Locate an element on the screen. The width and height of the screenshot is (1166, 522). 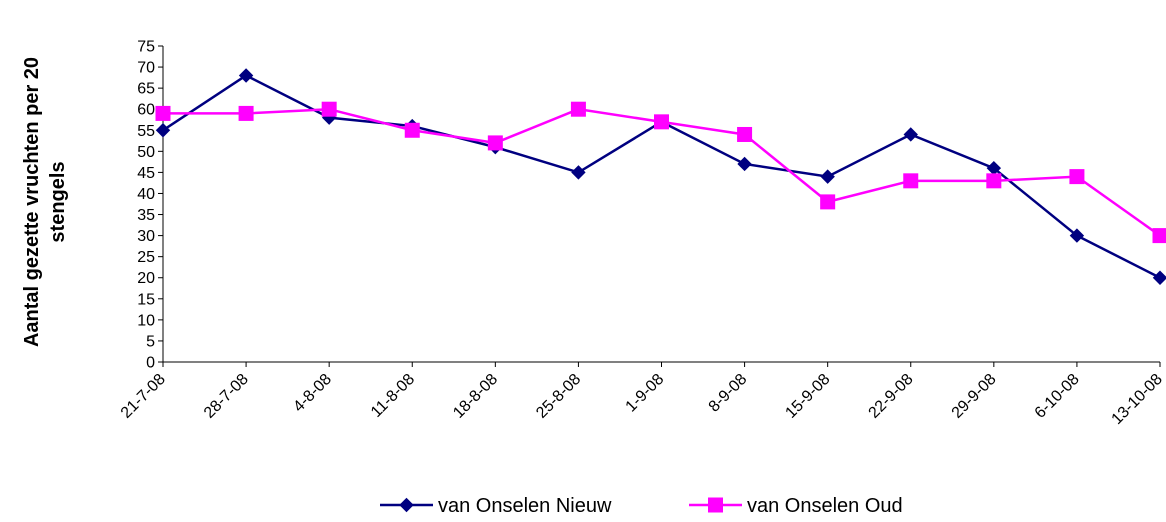
y-tick-label: 20 is located at coordinates (146, 278).